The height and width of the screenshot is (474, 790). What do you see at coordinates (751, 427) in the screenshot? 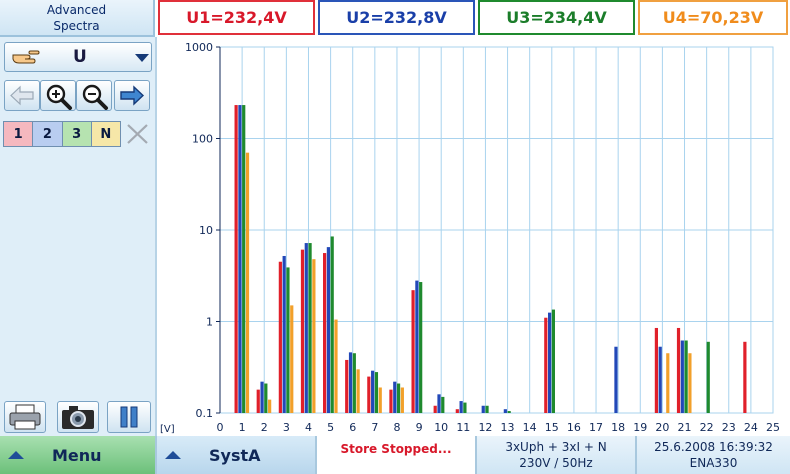
I see `x-tick-label: 24` at bounding box center [751, 427].